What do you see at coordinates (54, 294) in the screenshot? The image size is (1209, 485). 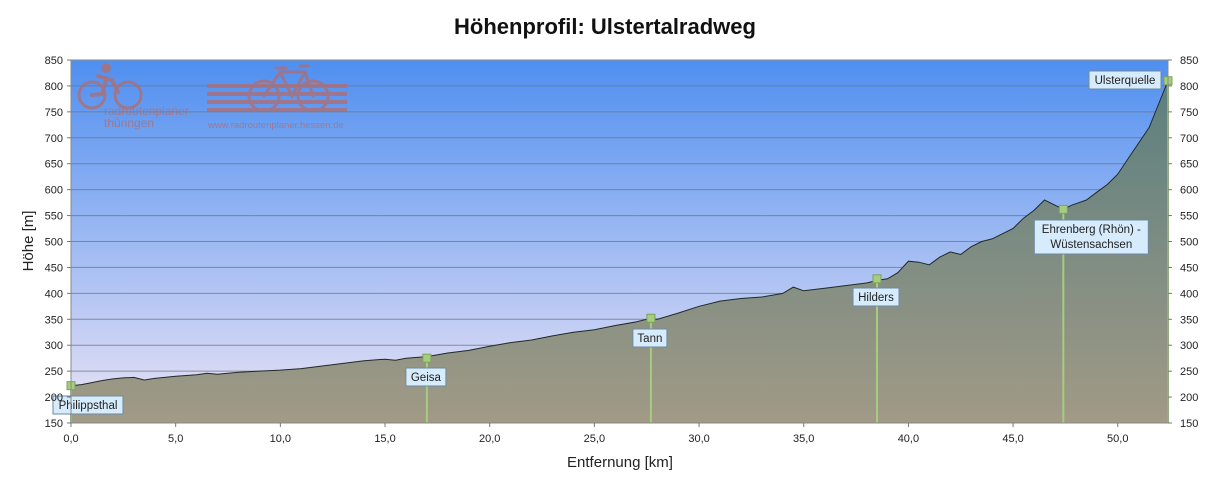 I see `y-tick-left-400: 400` at bounding box center [54, 294].